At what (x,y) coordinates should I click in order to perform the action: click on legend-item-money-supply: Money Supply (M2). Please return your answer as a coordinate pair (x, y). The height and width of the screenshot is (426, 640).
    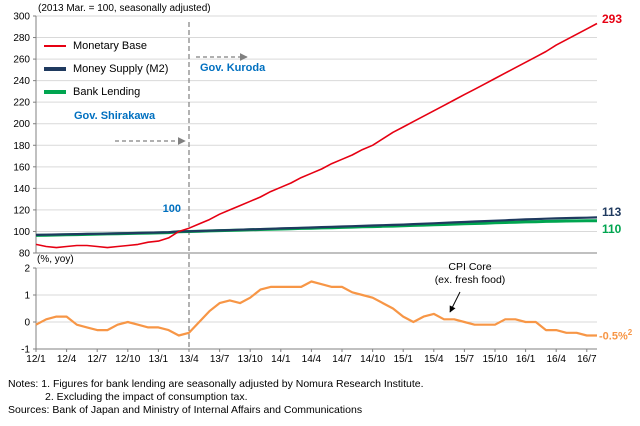
    Looking at the image, I should click on (106, 68).